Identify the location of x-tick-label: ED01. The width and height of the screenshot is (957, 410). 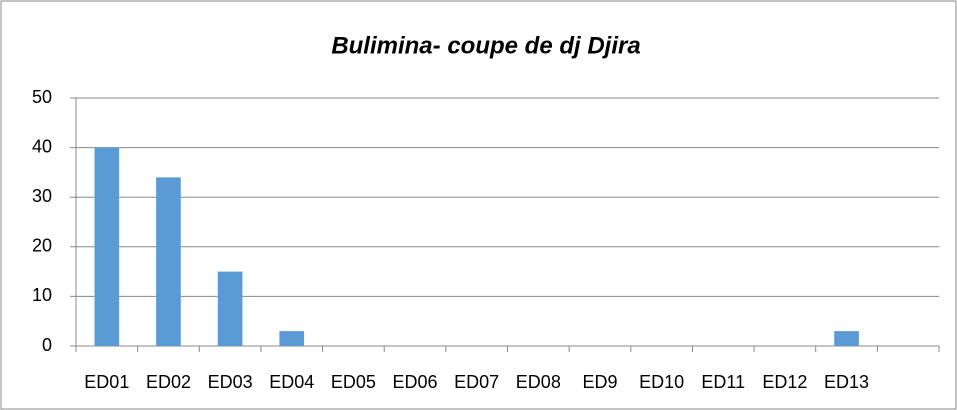
(106, 382).